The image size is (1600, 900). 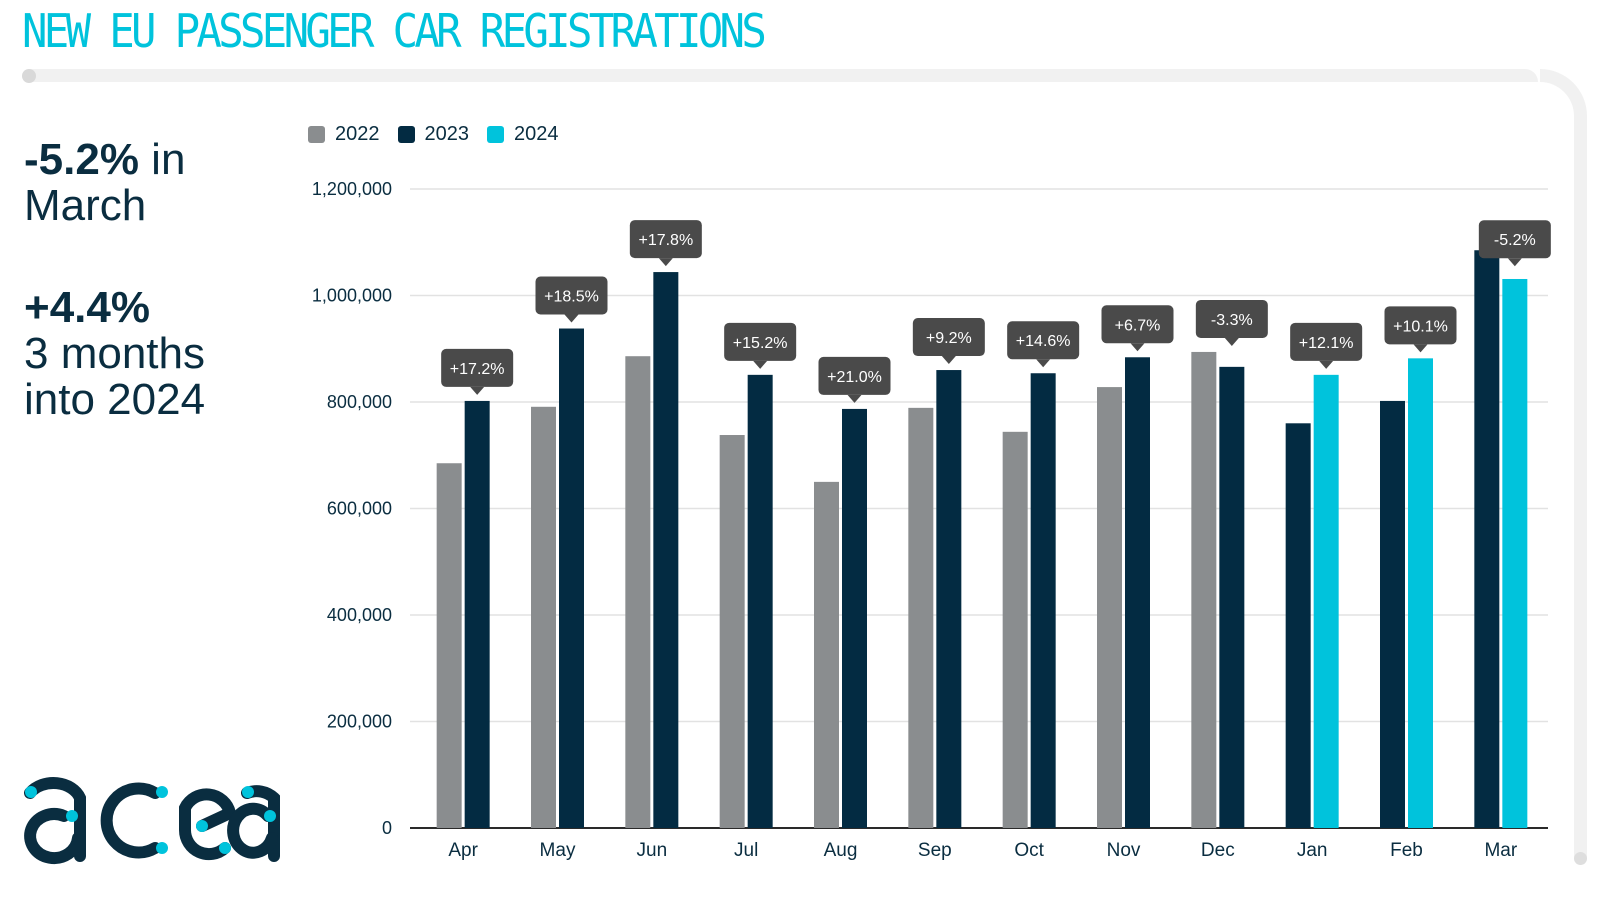 What do you see at coordinates (1232, 597) in the screenshot?
I see `bar-dec-2023` at bounding box center [1232, 597].